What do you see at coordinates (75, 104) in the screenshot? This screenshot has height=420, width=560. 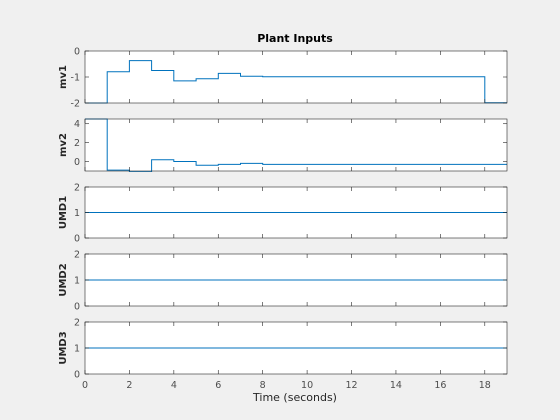 I see `y-tick-label: -2` at bounding box center [75, 104].